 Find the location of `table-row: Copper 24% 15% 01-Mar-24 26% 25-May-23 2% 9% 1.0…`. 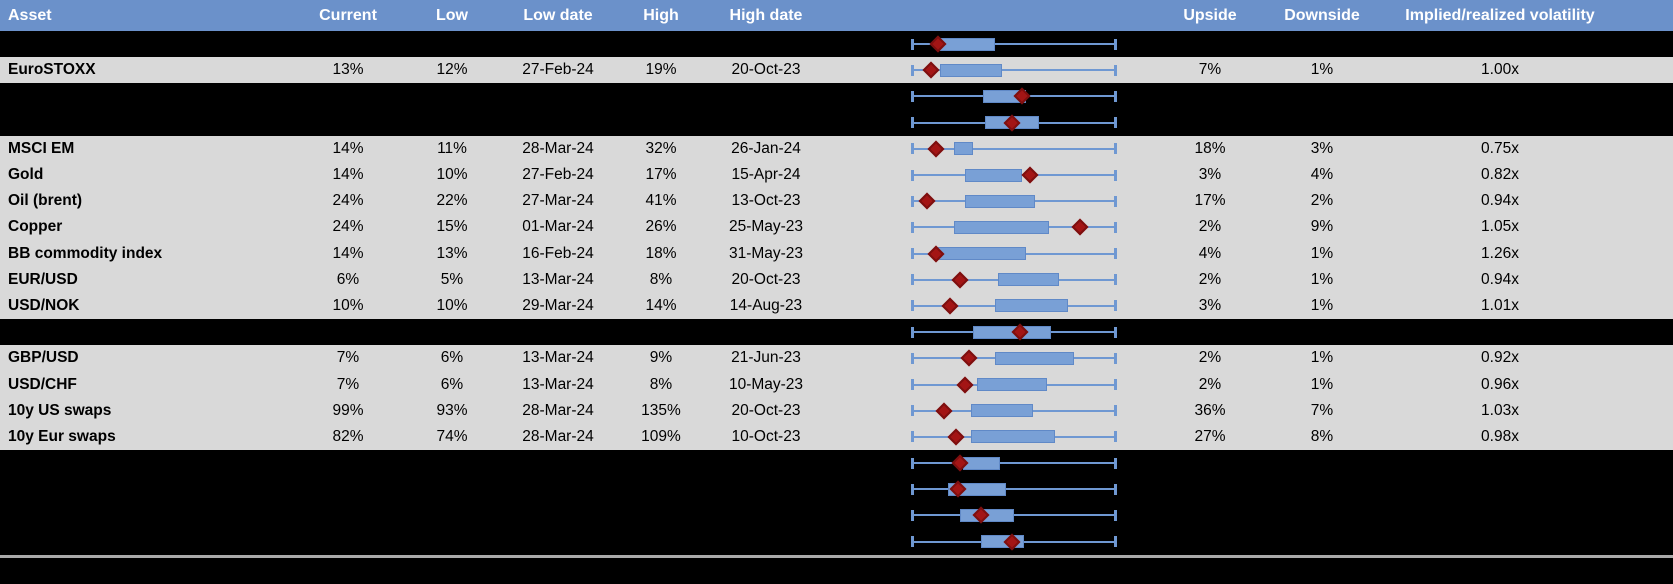

table-row: Copper 24% 15% 01-Mar-24 26% 25-May-23 2% 9% 1.0… is located at coordinates (836, 227).